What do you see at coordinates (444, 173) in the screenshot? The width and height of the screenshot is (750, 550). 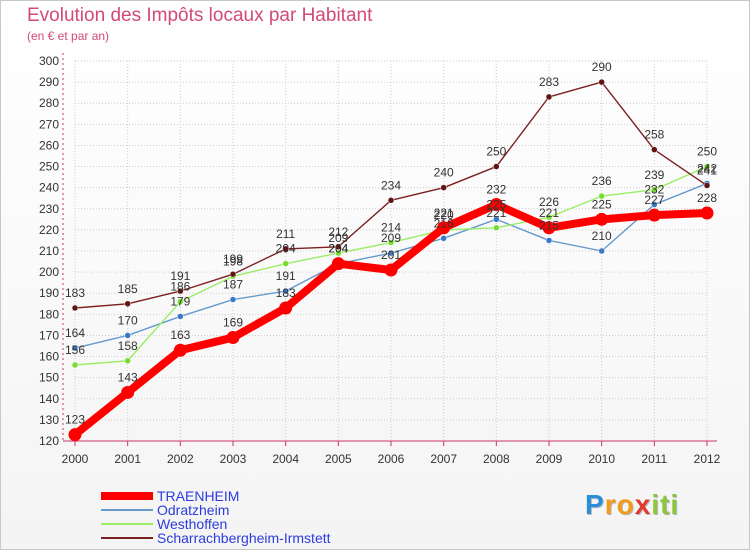 I see `data-label: 240` at bounding box center [444, 173].